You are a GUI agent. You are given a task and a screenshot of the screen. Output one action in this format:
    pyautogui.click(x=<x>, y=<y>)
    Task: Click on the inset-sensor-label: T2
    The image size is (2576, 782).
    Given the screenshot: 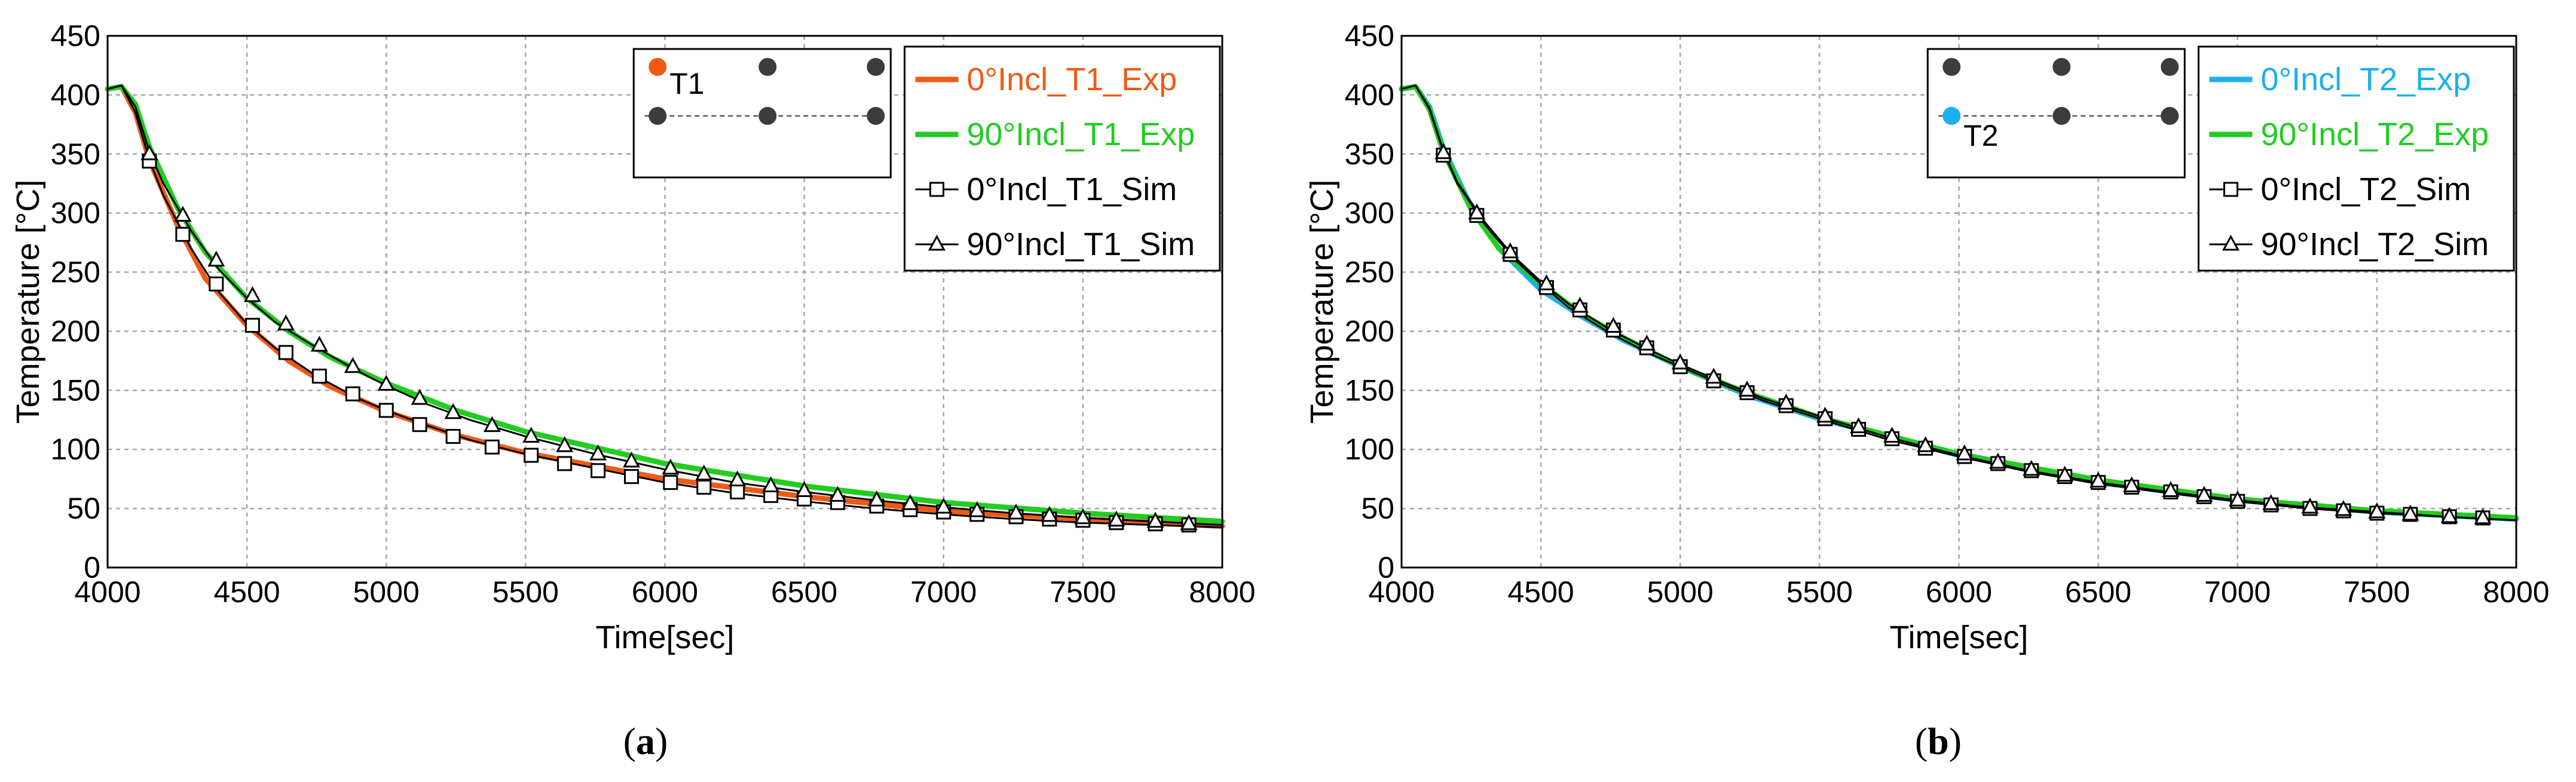 What is the action you would take?
    pyautogui.click(x=1980, y=135)
    